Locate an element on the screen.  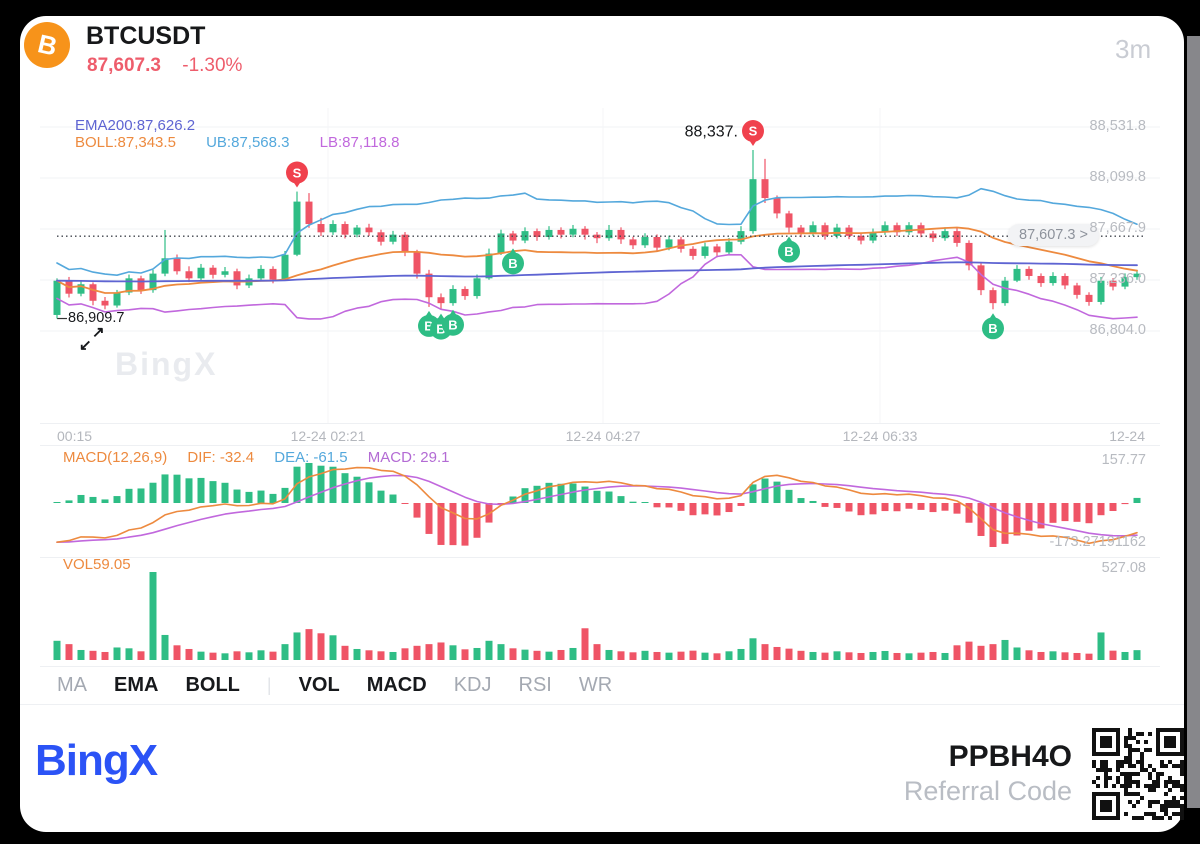
watermark: BingX is located at coordinates (166, 364).